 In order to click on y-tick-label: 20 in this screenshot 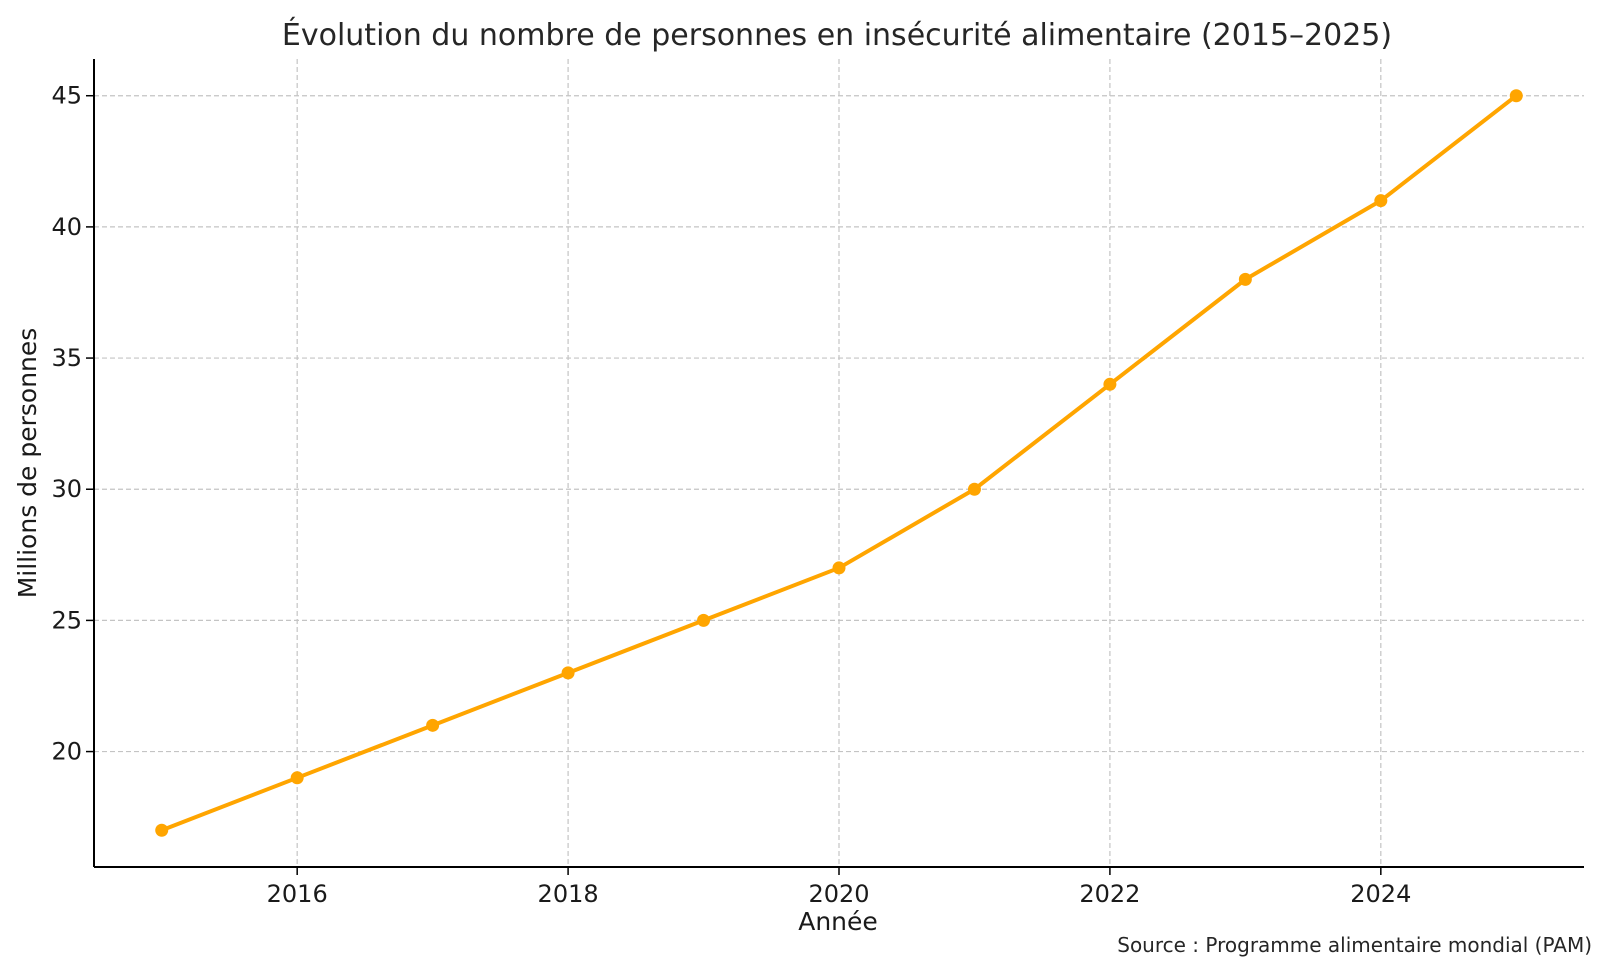, I will do `click(66, 752)`.